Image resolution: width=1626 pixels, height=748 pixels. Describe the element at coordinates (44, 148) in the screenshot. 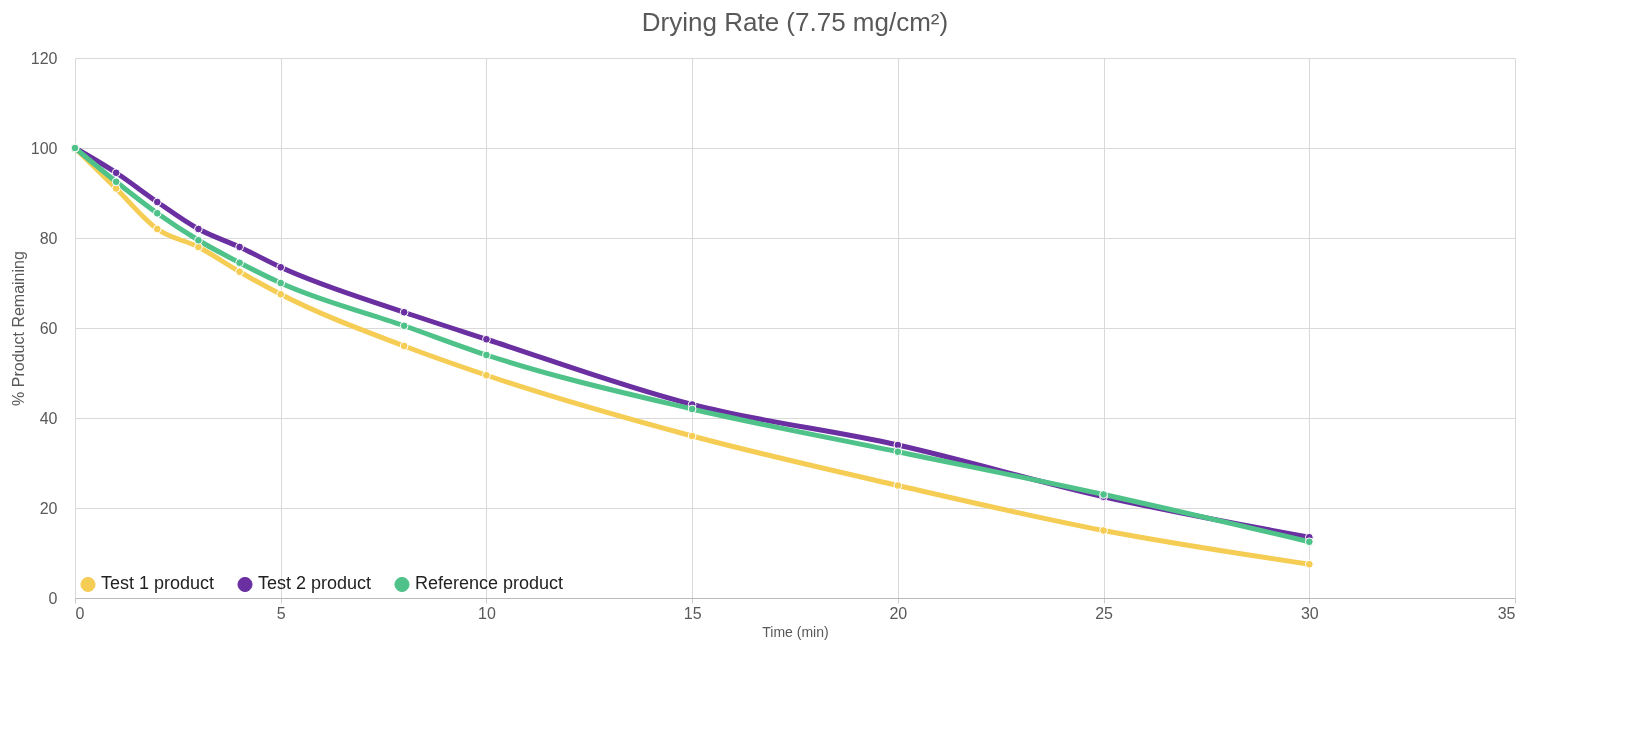

I see `y-tick-label: 100` at that location.